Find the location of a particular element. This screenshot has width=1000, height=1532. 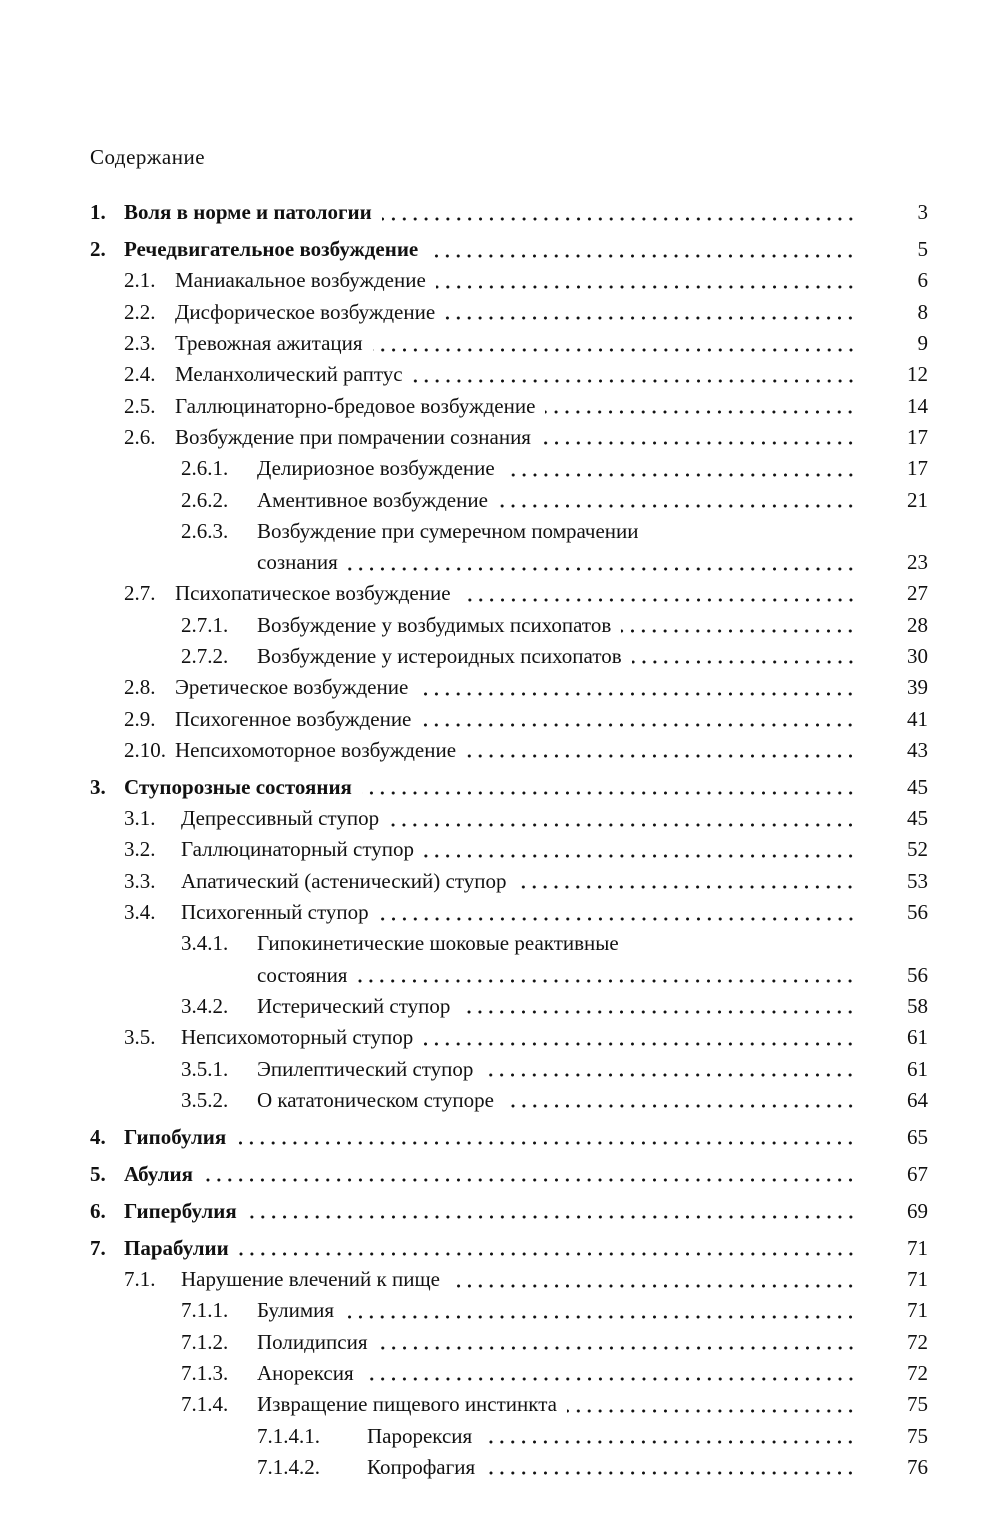

entry-title: Психогенный ступор is located at coordinates (275, 912).